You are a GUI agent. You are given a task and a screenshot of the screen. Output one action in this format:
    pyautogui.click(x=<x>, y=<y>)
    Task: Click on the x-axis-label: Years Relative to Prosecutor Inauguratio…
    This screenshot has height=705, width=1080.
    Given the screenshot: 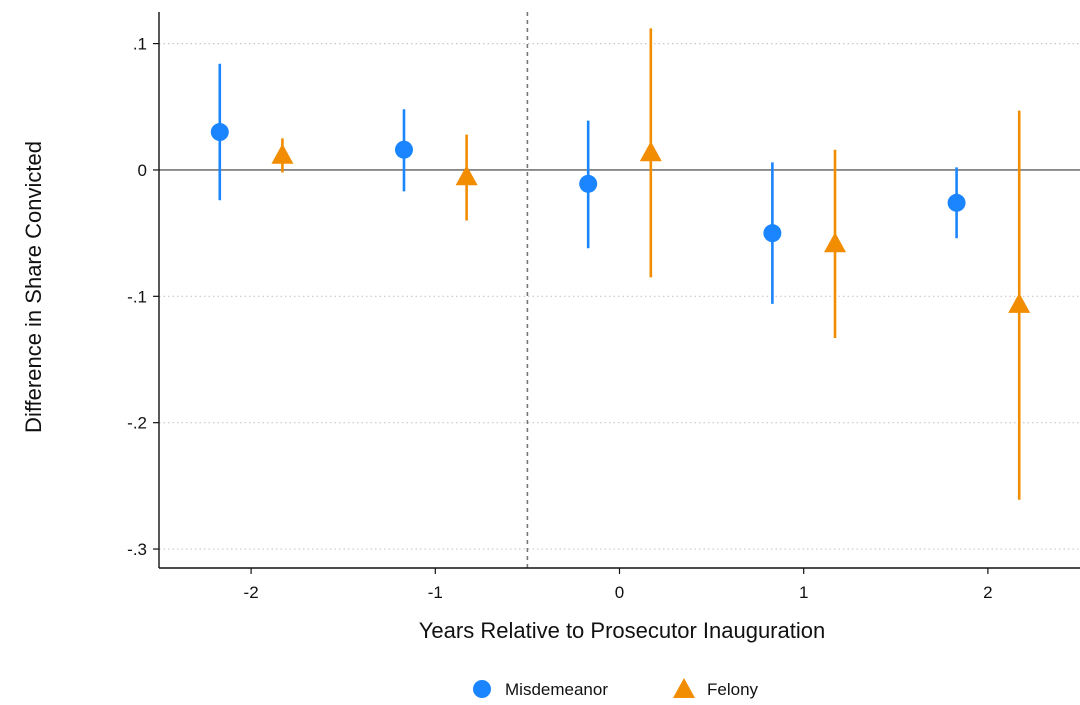 What is the action you would take?
    pyautogui.click(x=622, y=630)
    